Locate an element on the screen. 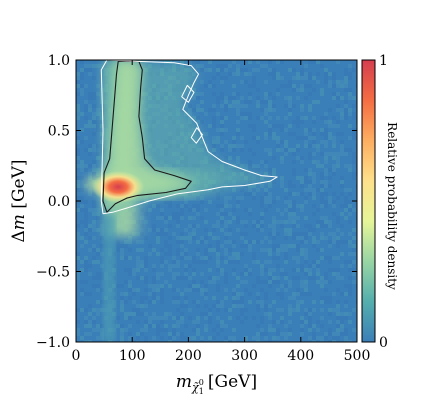 The width and height of the screenshot is (434, 408). colorbar: 1 0 Relative probability density is located at coordinates (380, 202).